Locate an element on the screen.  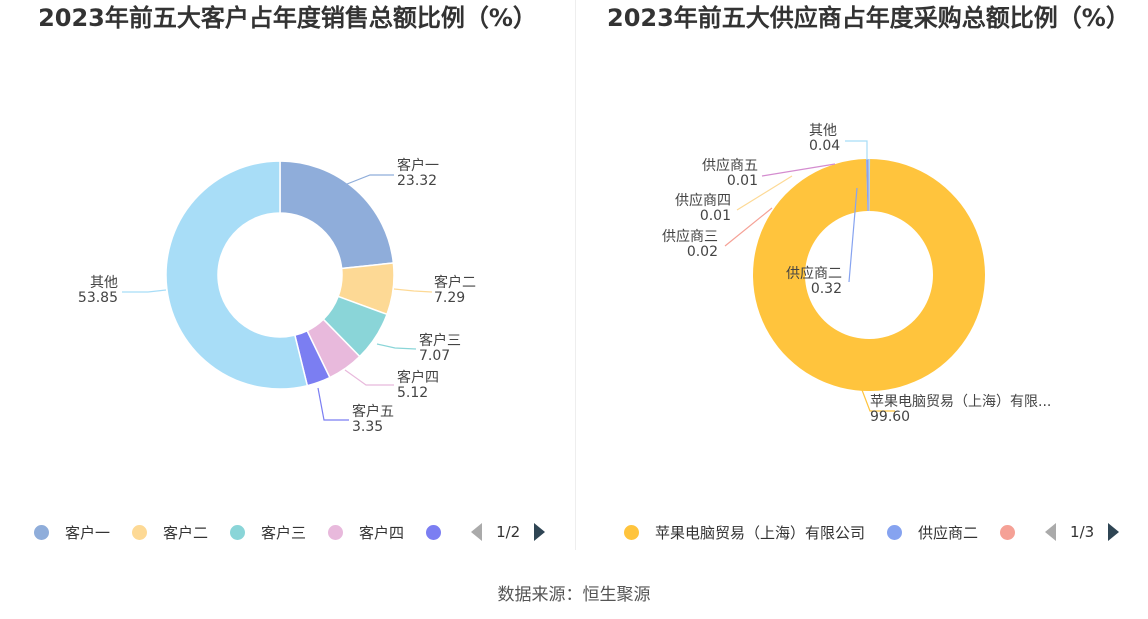
legend-pager: 1/3 is located at coordinates (1082, 532).